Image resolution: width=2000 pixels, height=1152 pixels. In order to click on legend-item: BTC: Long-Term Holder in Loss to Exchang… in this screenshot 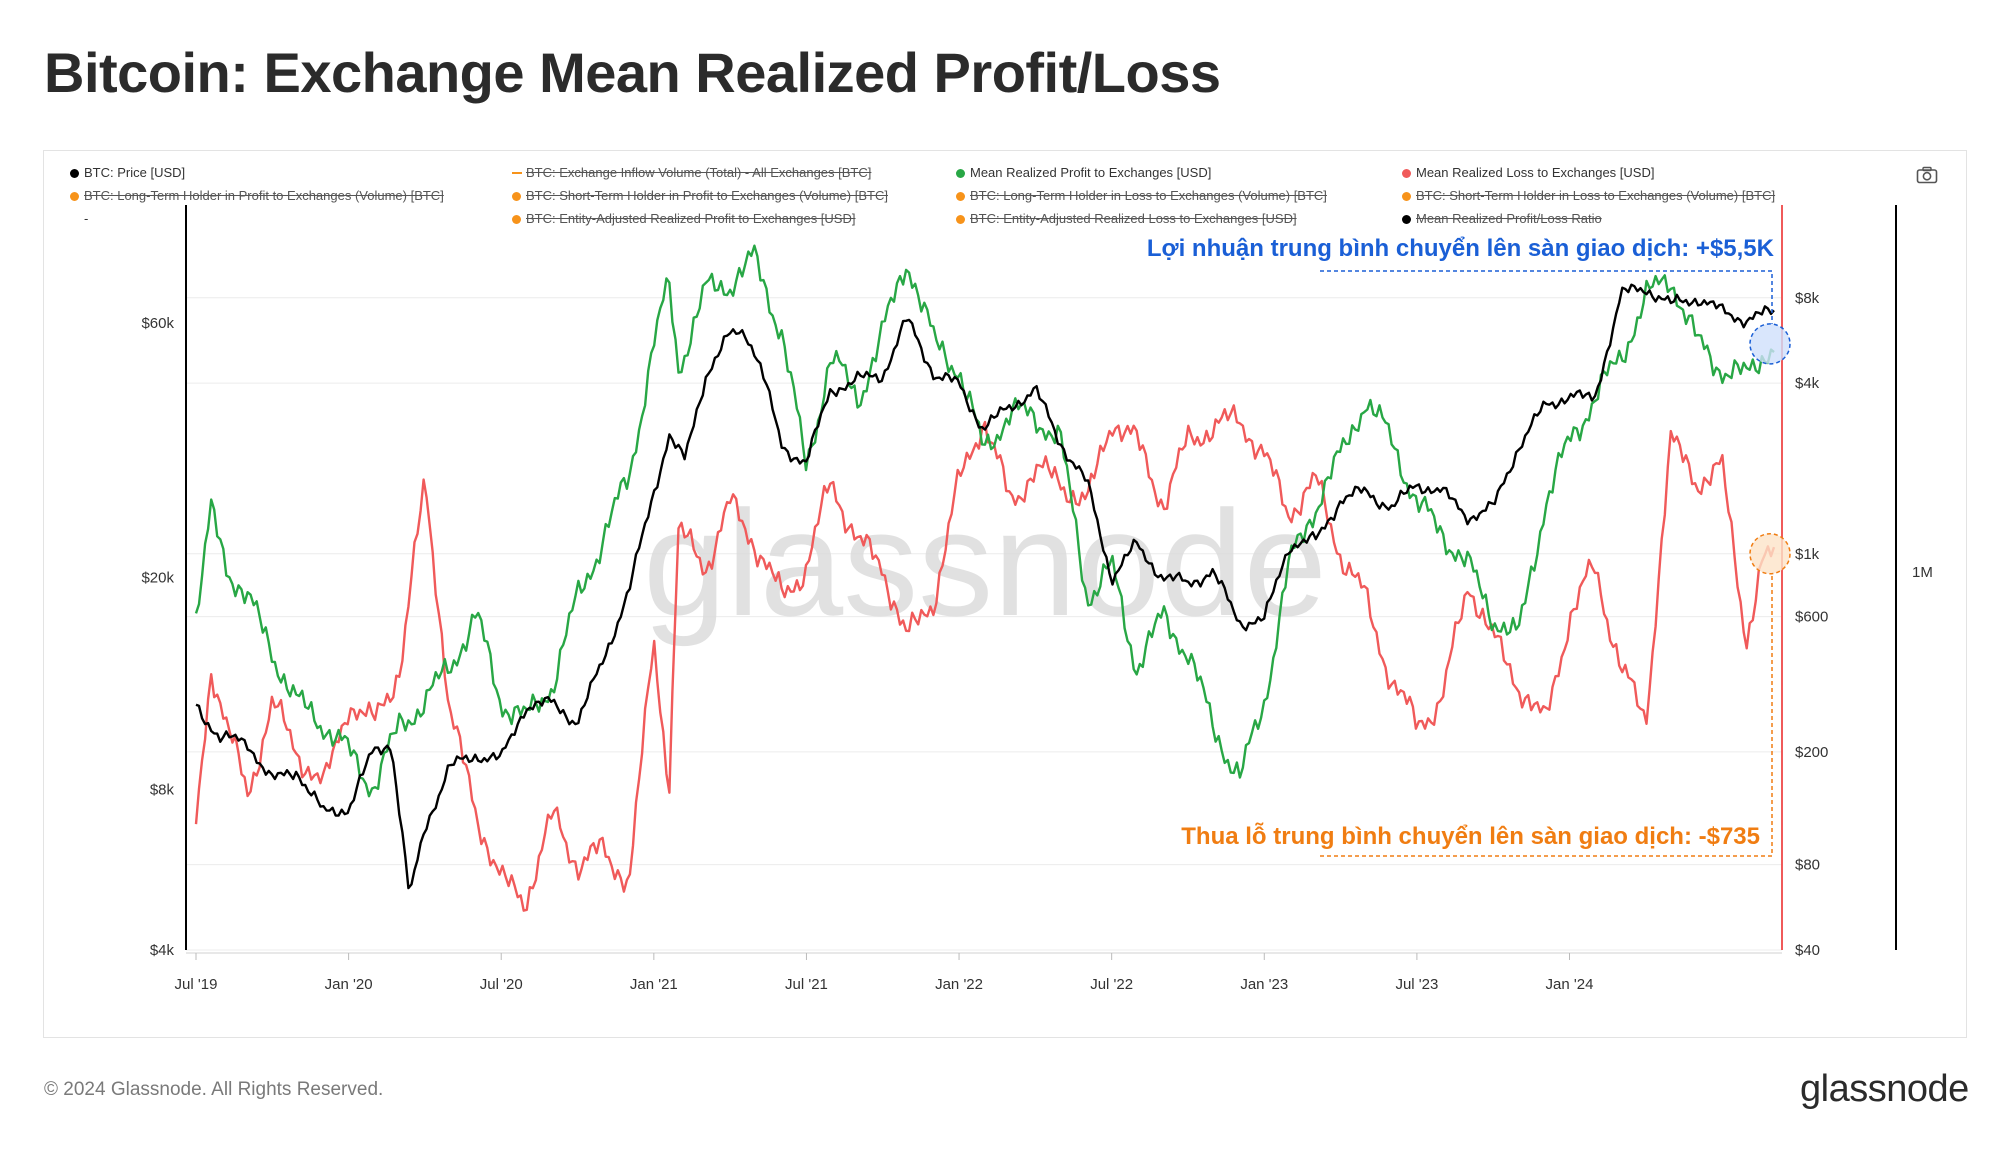, I will do `click(1141, 195)`.